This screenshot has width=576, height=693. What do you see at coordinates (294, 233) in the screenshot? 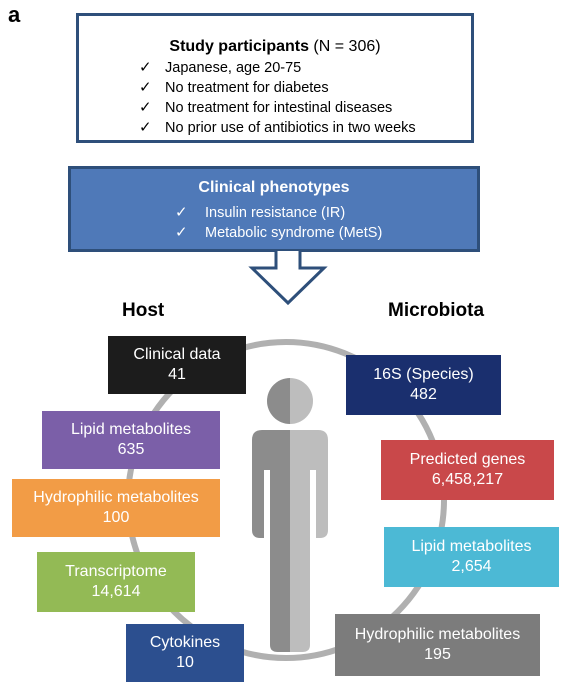
I see `phenotype-text: Metabolic syndrome (MetS)` at bounding box center [294, 233].